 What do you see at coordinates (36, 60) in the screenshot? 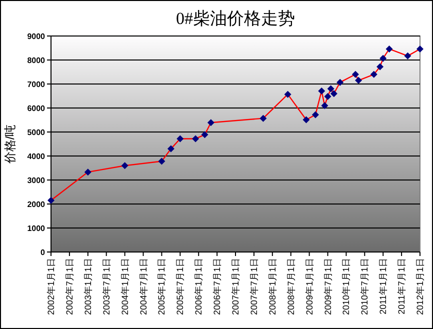
I see `y-tick-label: 8000` at bounding box center [36, 60].